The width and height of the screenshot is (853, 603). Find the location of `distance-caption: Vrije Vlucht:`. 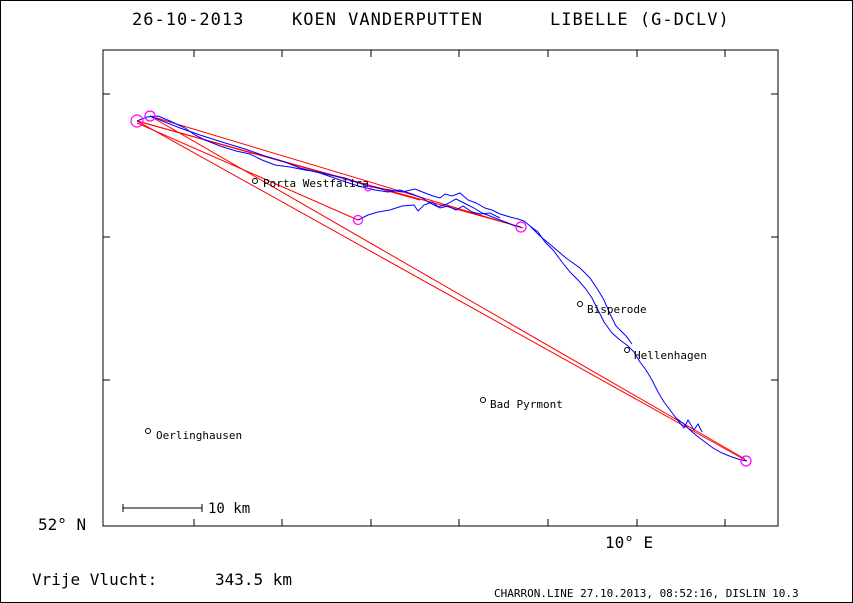

distance-caption: Vrije Vlucht: is located at coordinates (94, 579).